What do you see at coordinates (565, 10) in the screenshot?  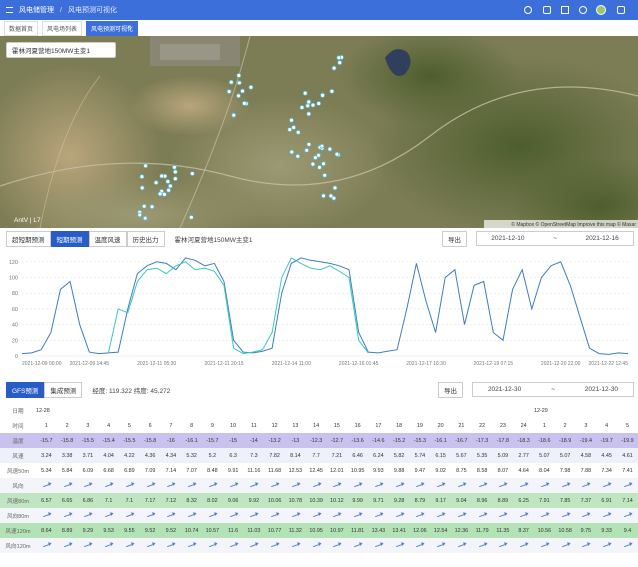 I see `fullscreen-icon` at bounding box center [565, 10].